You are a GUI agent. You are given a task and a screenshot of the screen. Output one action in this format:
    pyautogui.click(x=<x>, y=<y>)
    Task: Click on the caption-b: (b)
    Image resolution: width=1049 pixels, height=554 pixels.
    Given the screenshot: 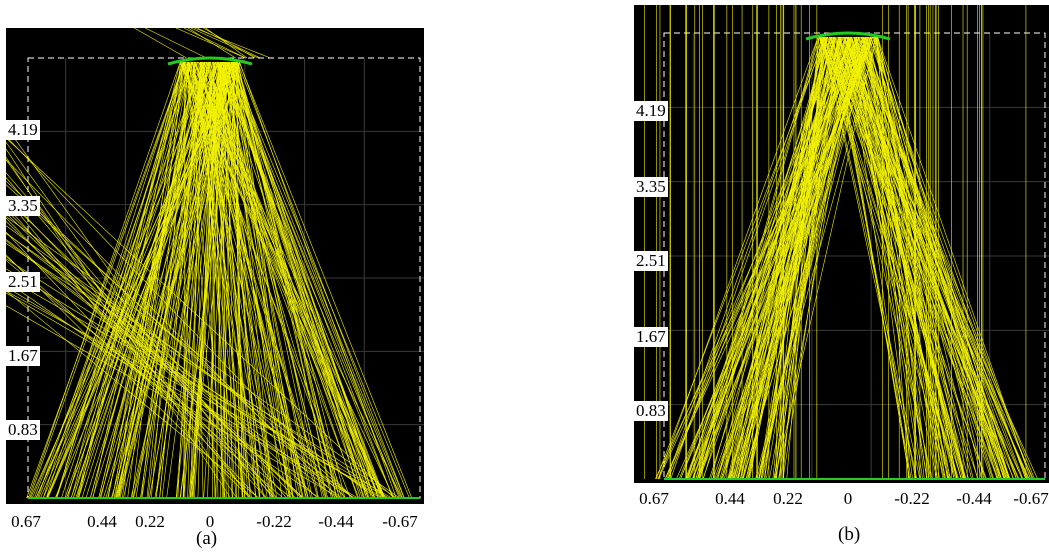 What is the action you would take?
    pyautogui.click(x=849, y=534)
    